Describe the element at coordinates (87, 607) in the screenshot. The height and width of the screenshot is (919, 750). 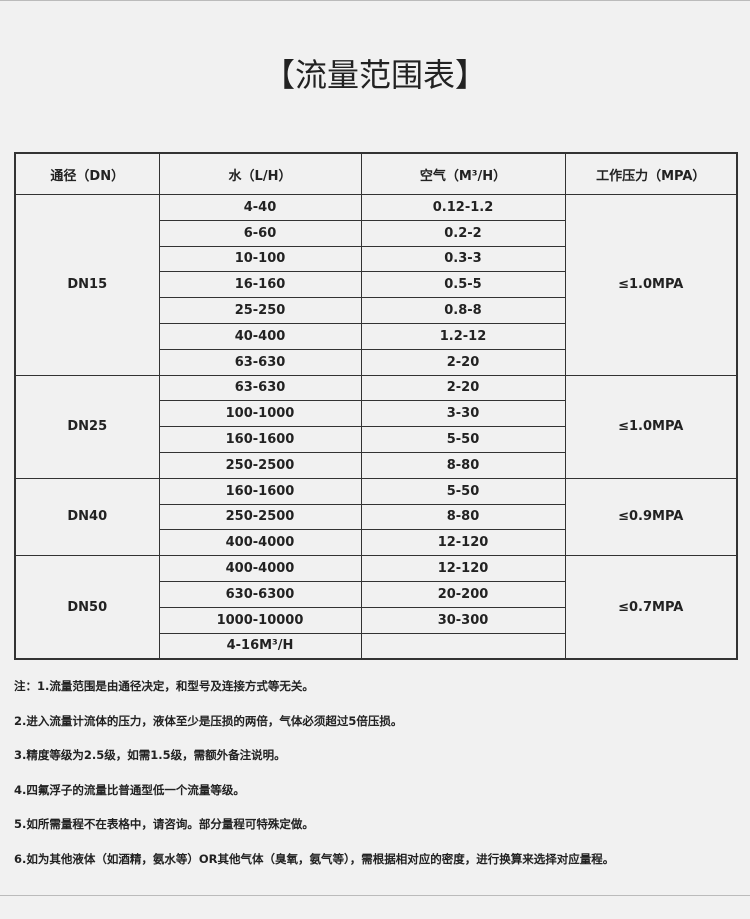
I see `dn-cell: DN50` at that location.